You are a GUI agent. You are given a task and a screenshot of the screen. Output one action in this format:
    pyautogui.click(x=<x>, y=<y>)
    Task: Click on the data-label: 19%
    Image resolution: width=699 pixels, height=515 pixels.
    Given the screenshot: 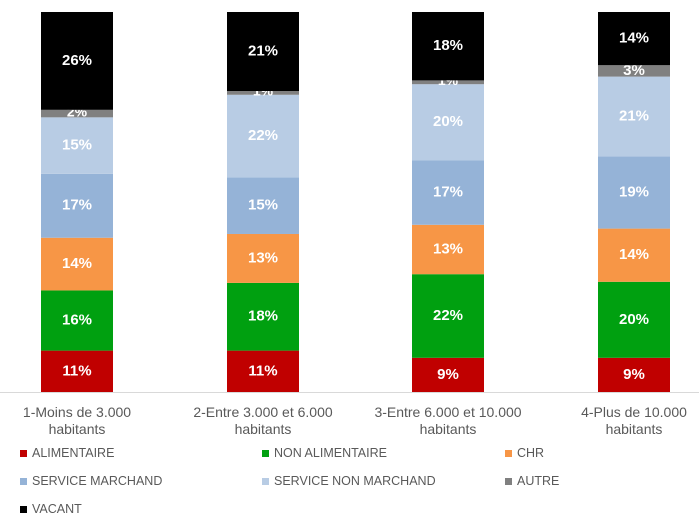 What is the action you would take?
    pyautogui.click(x=634, y=191)
    